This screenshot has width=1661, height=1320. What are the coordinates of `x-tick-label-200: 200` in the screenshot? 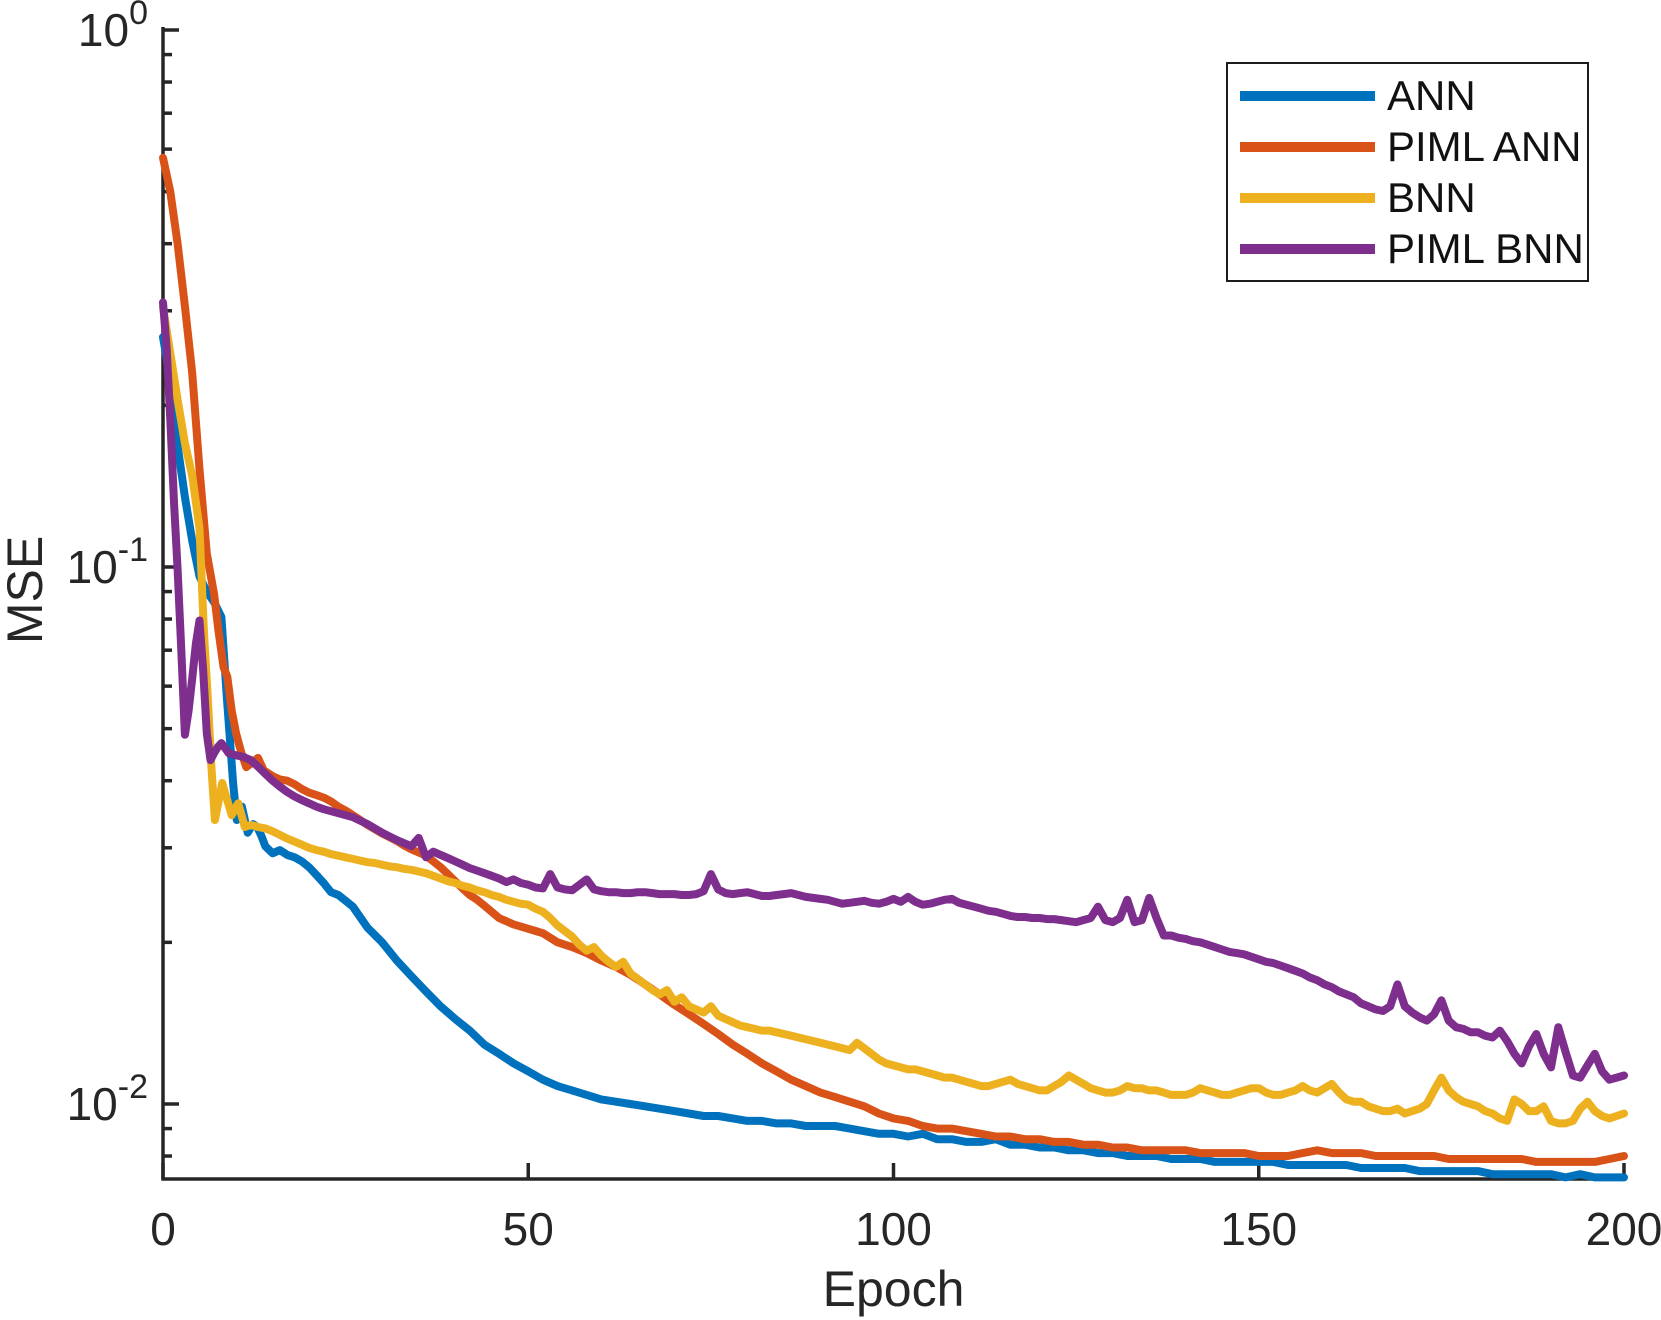 It's located at (1623, 1229).